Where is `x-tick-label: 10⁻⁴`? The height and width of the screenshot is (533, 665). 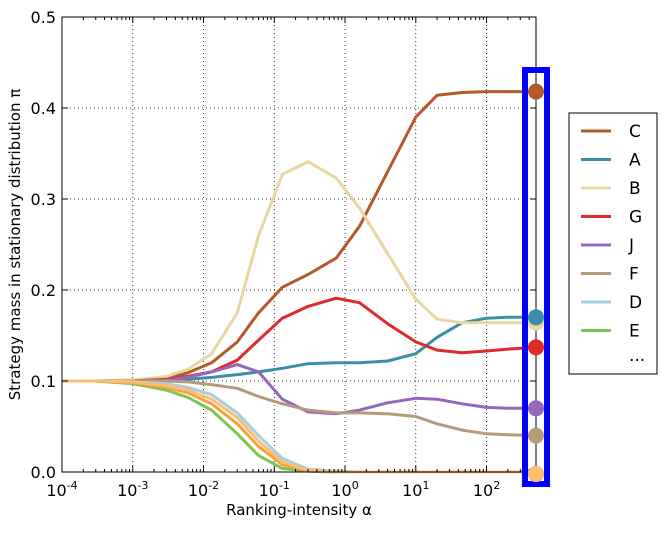 x-tick-label: 10⁻⁴ is located at coordinates (61, 489).